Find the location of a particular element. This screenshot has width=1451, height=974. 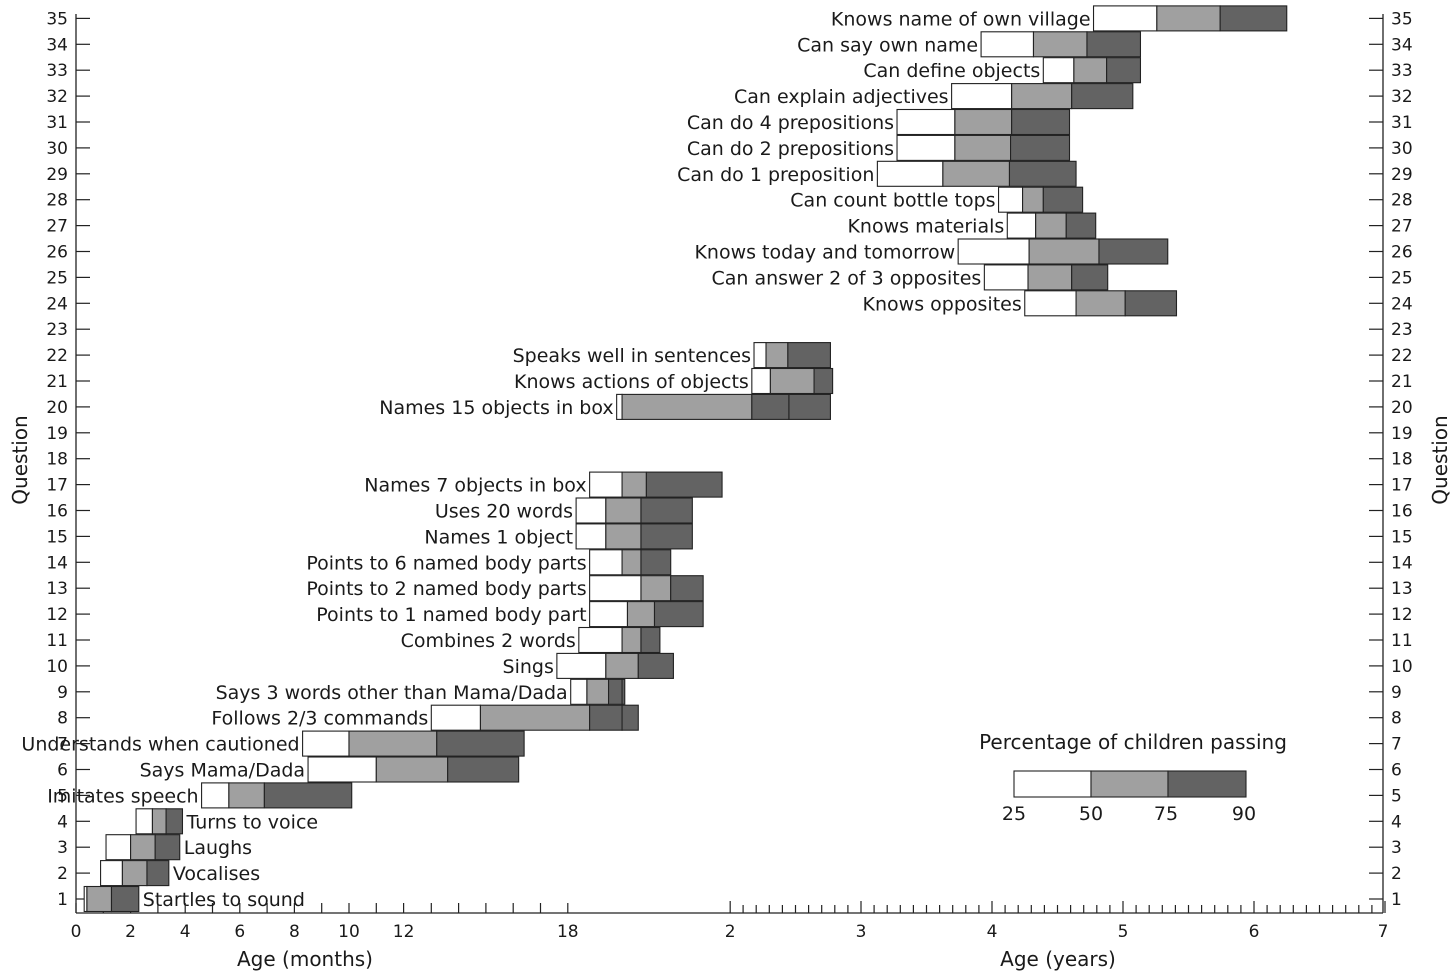

y-tick-label-left: 12 is located at coordinates (57, 615).